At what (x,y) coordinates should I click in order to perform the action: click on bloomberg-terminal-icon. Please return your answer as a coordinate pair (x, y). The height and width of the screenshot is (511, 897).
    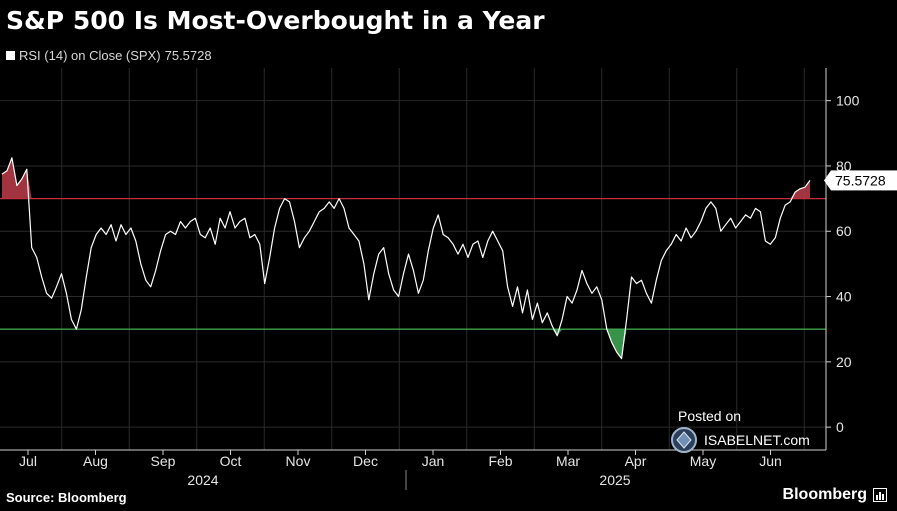
    Looking at the image, I should click on (880, 495).